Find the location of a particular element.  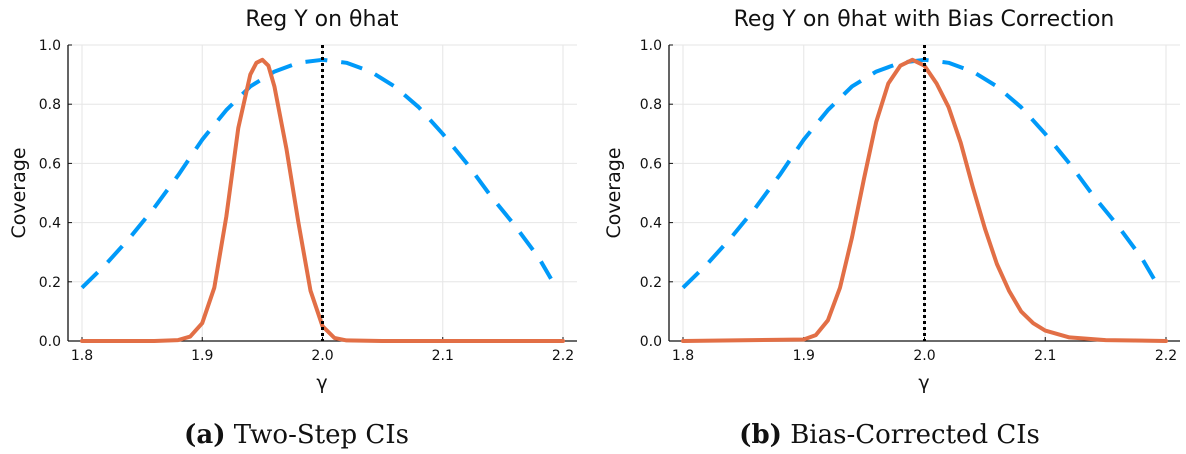

caption: (b) Bias-Corrected CIs is located at coordinates (889, 435).